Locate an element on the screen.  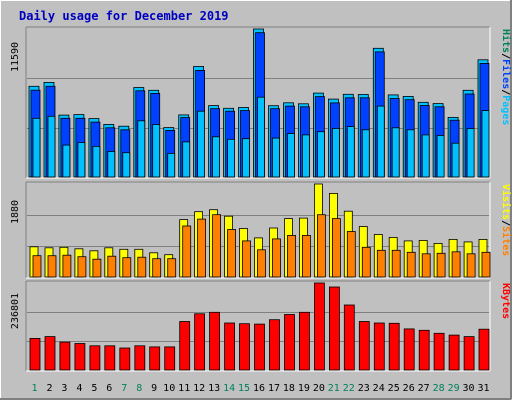
day-label-20: 20 is located at coordinates (319, 388).